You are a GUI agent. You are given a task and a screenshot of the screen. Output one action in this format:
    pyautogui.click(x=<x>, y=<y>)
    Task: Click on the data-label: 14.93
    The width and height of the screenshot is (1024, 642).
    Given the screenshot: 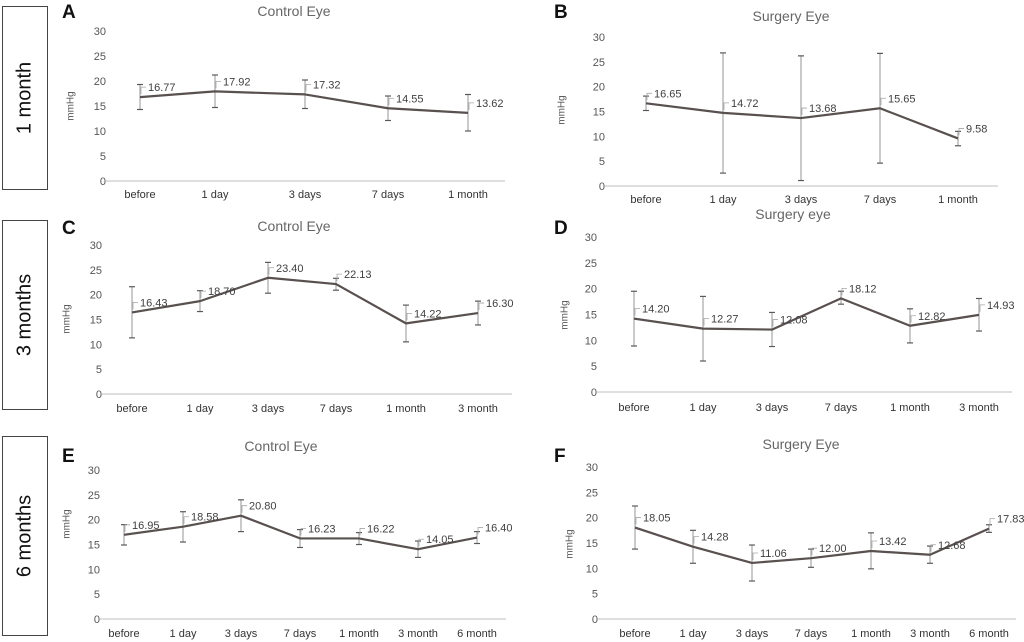 What is the action you would take?
    pyautogui.click(x=1001, y=306)
    